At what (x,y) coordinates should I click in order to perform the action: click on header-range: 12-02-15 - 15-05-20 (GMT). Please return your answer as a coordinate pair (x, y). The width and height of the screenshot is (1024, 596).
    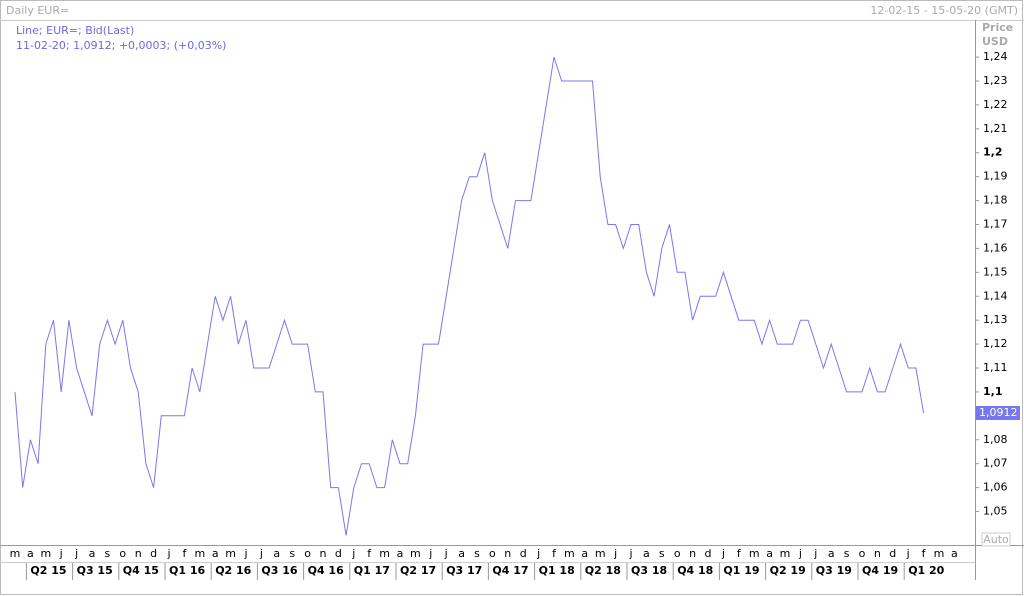
    Looking at the image, I should click on (944, 10).